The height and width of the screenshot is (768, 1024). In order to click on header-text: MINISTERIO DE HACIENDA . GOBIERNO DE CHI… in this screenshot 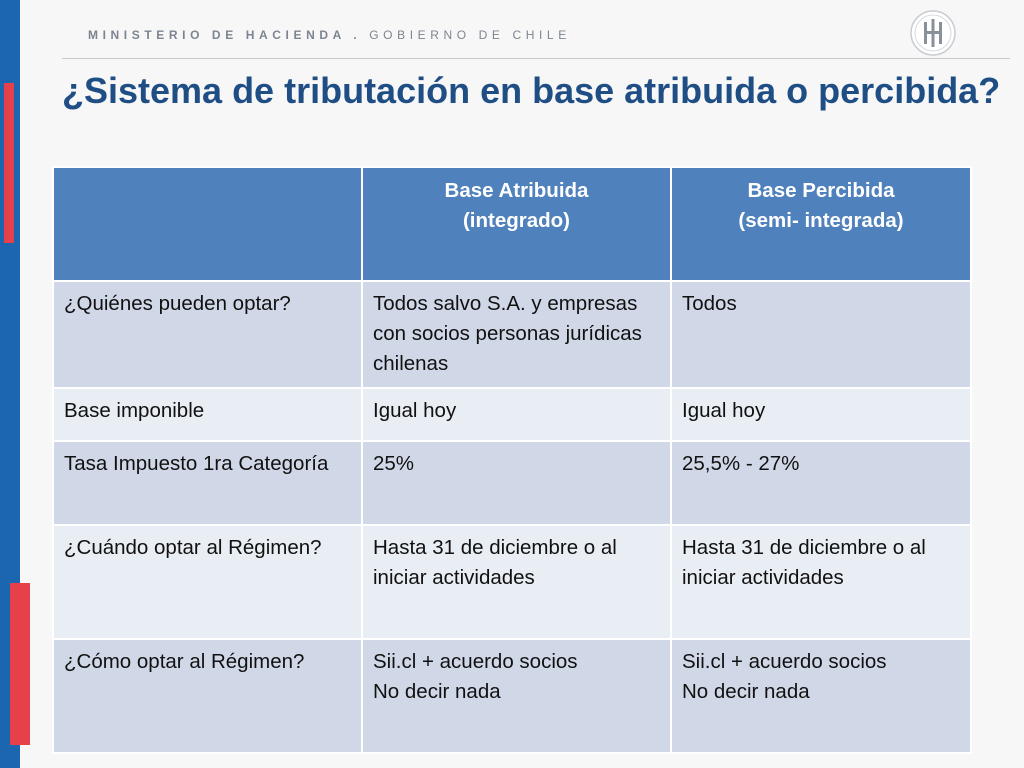, I will do `click(329, 35)`.